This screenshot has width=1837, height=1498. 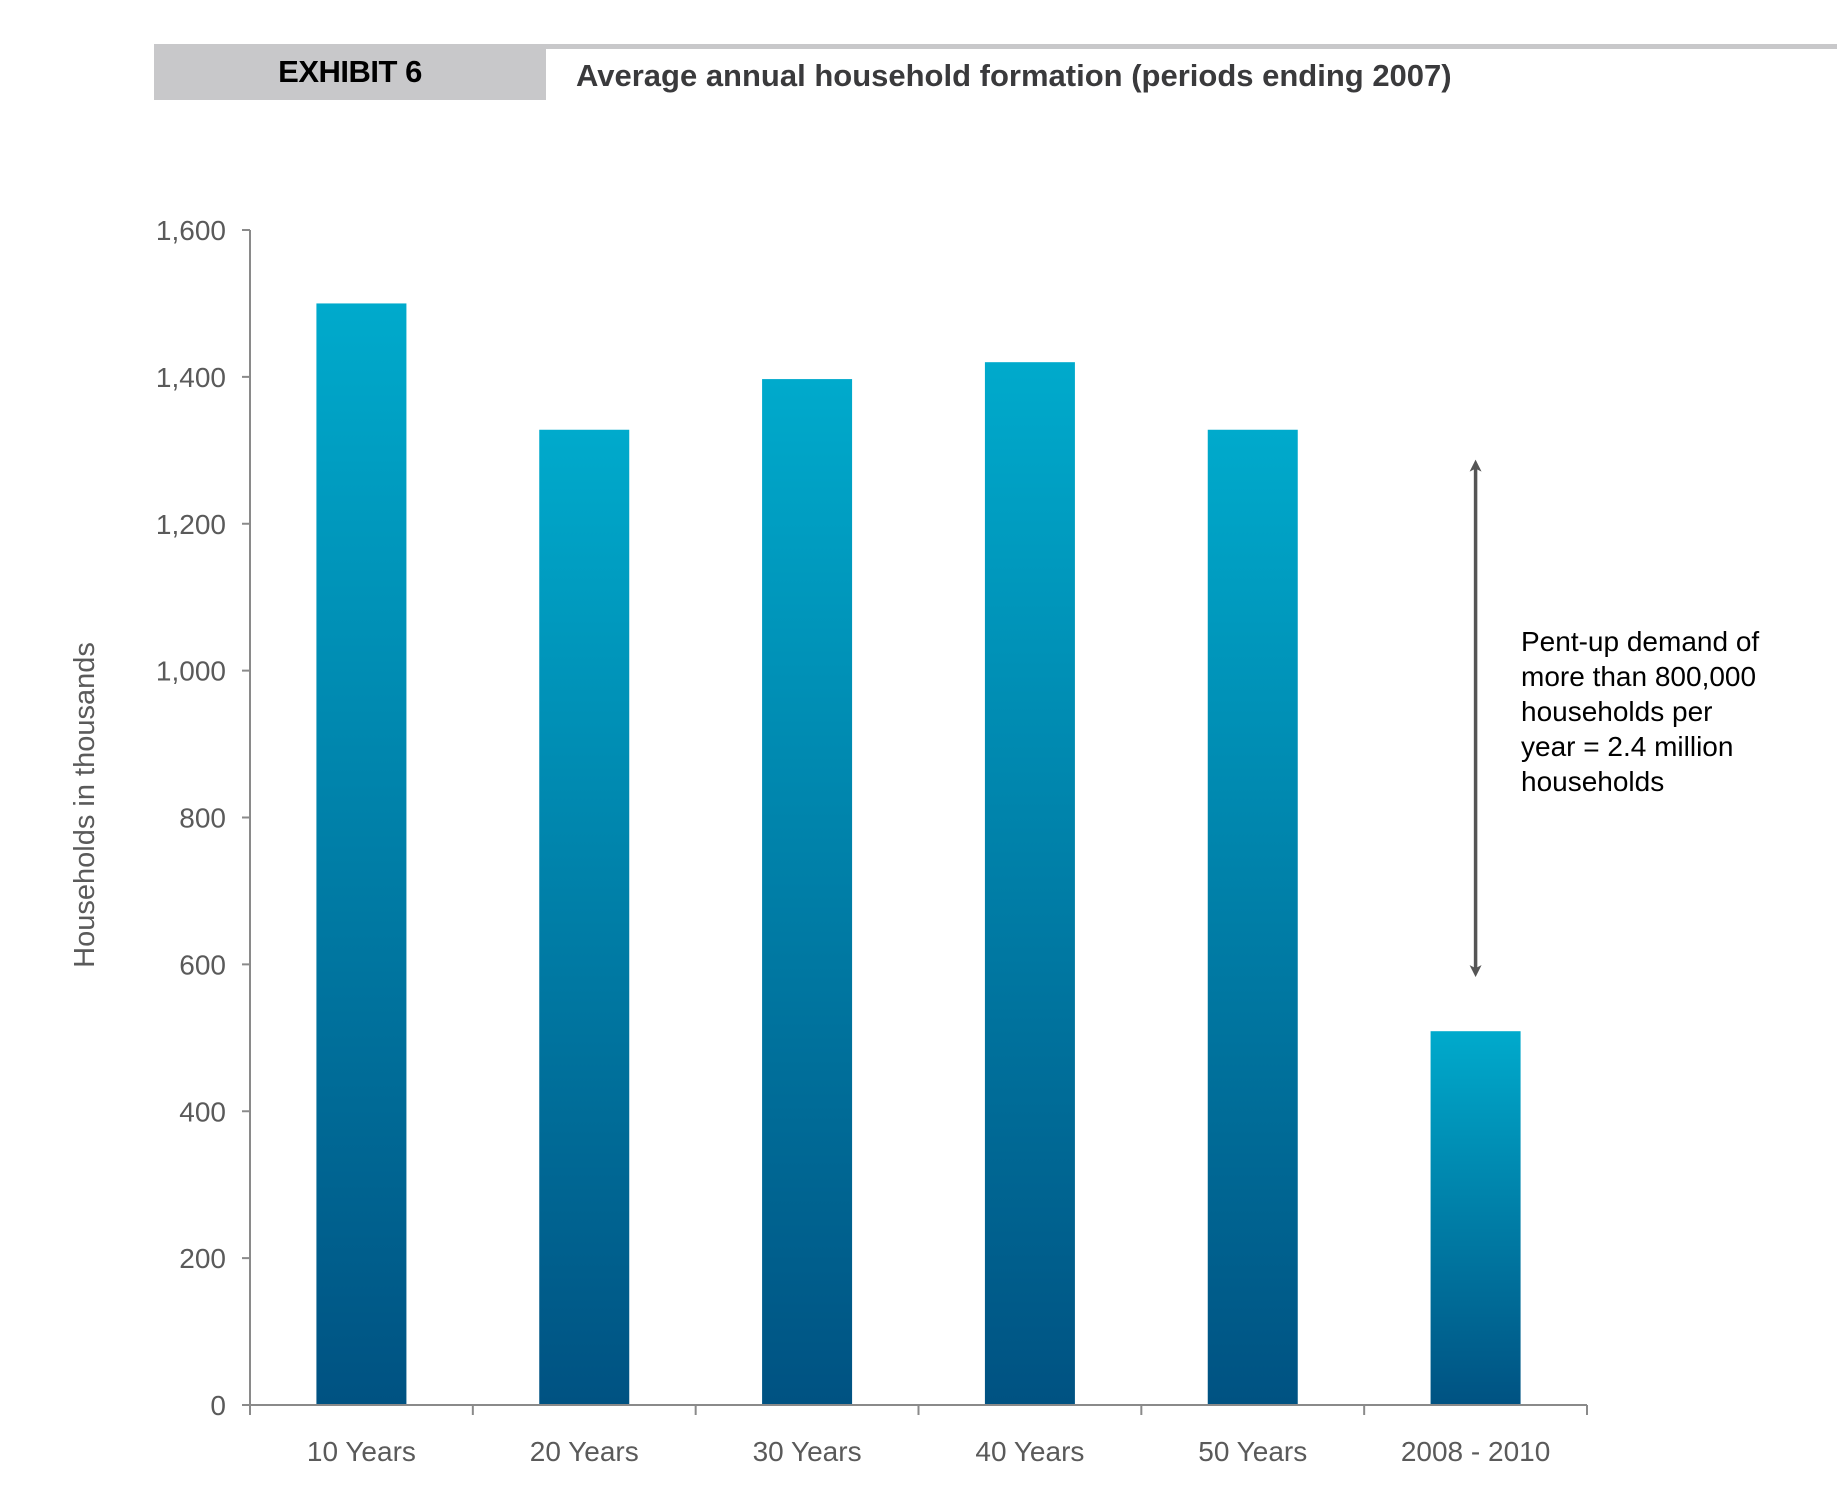 What do you see at coordinates (202, 1111) in the screenshot?
I see `y-tick-label: 400` at bounding box center [202, 1111].